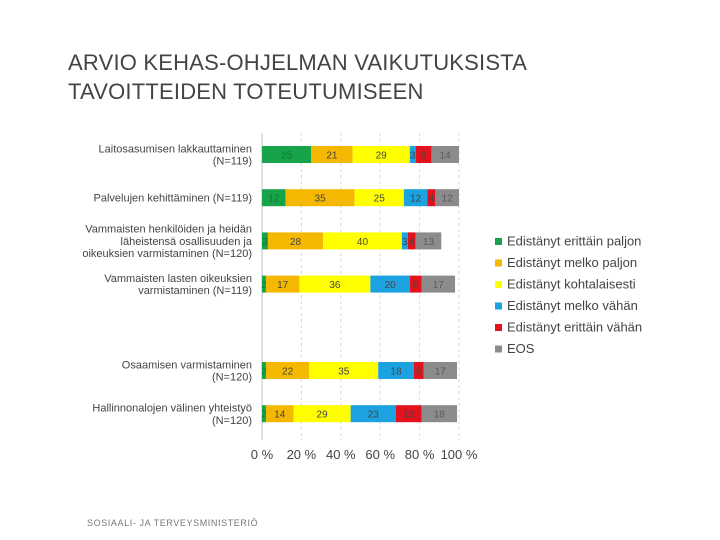  What do you see at coordinates (419, 372) in the screenshot?
I see `data-label: 5` at bounding box center [419, 372].